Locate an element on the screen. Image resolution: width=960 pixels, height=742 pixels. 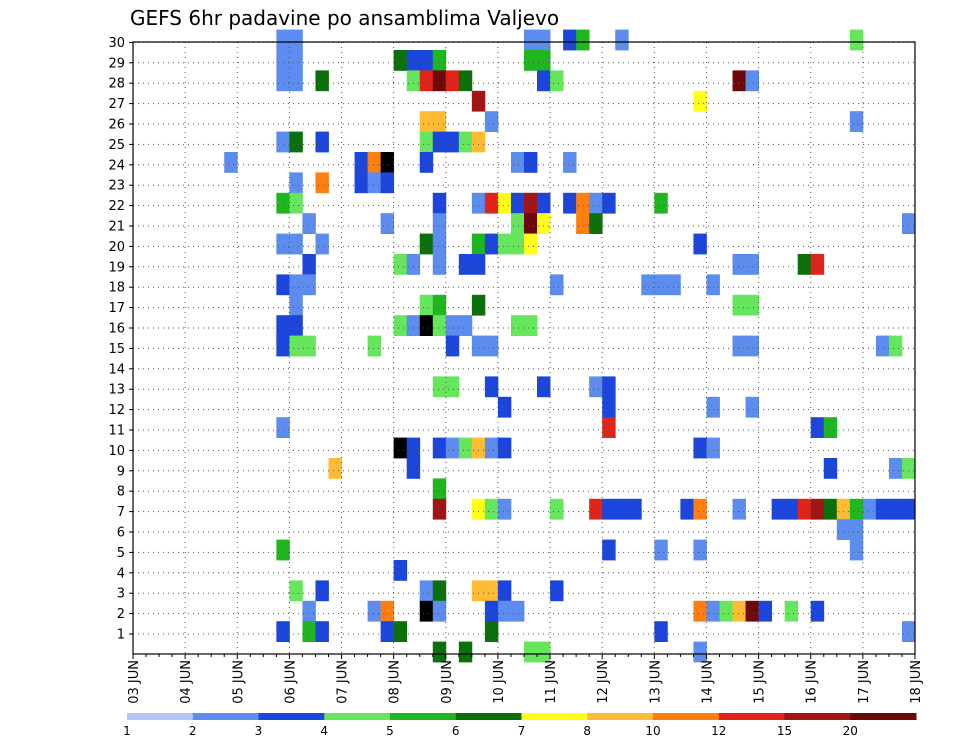
x-tick-label: 08 JUN is located at coordinates (395, 682).